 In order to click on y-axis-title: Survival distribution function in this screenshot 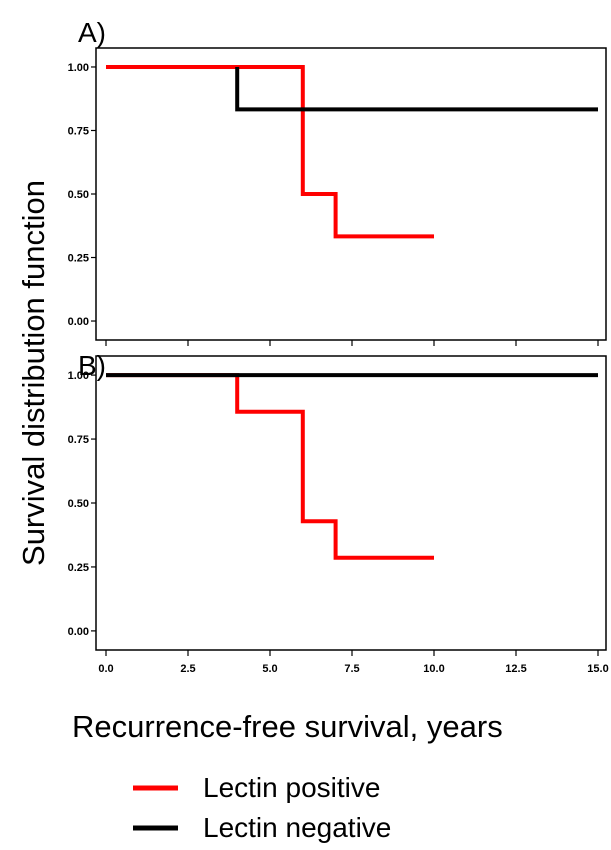, I will do `click(33, 373)`.